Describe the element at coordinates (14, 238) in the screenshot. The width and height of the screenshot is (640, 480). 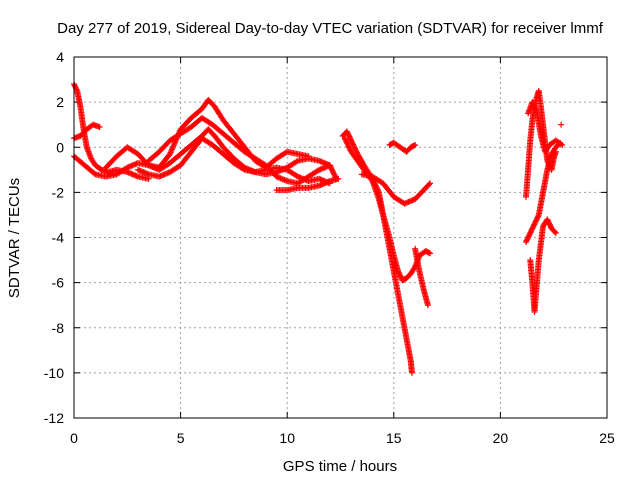
I see `y-axis-label: SDTVAR / TECUs` at that location.